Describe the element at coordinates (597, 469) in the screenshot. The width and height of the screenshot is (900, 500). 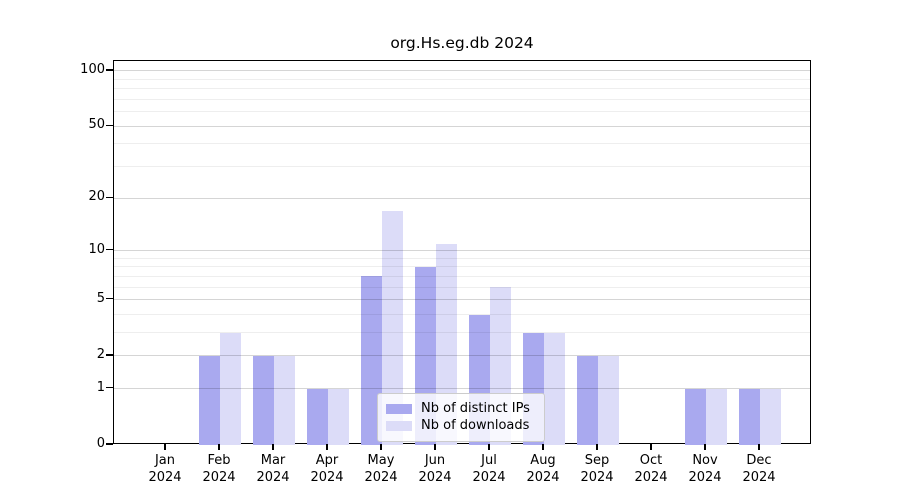
I see `x-tick-label: Sep 2024` at that location.